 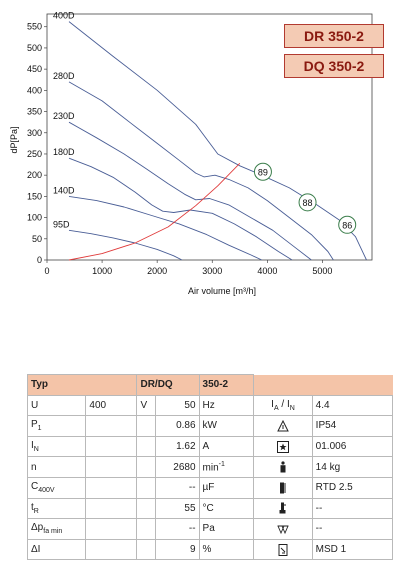 I want to click on spec-value: 0.86, so click(x=177, y=426).